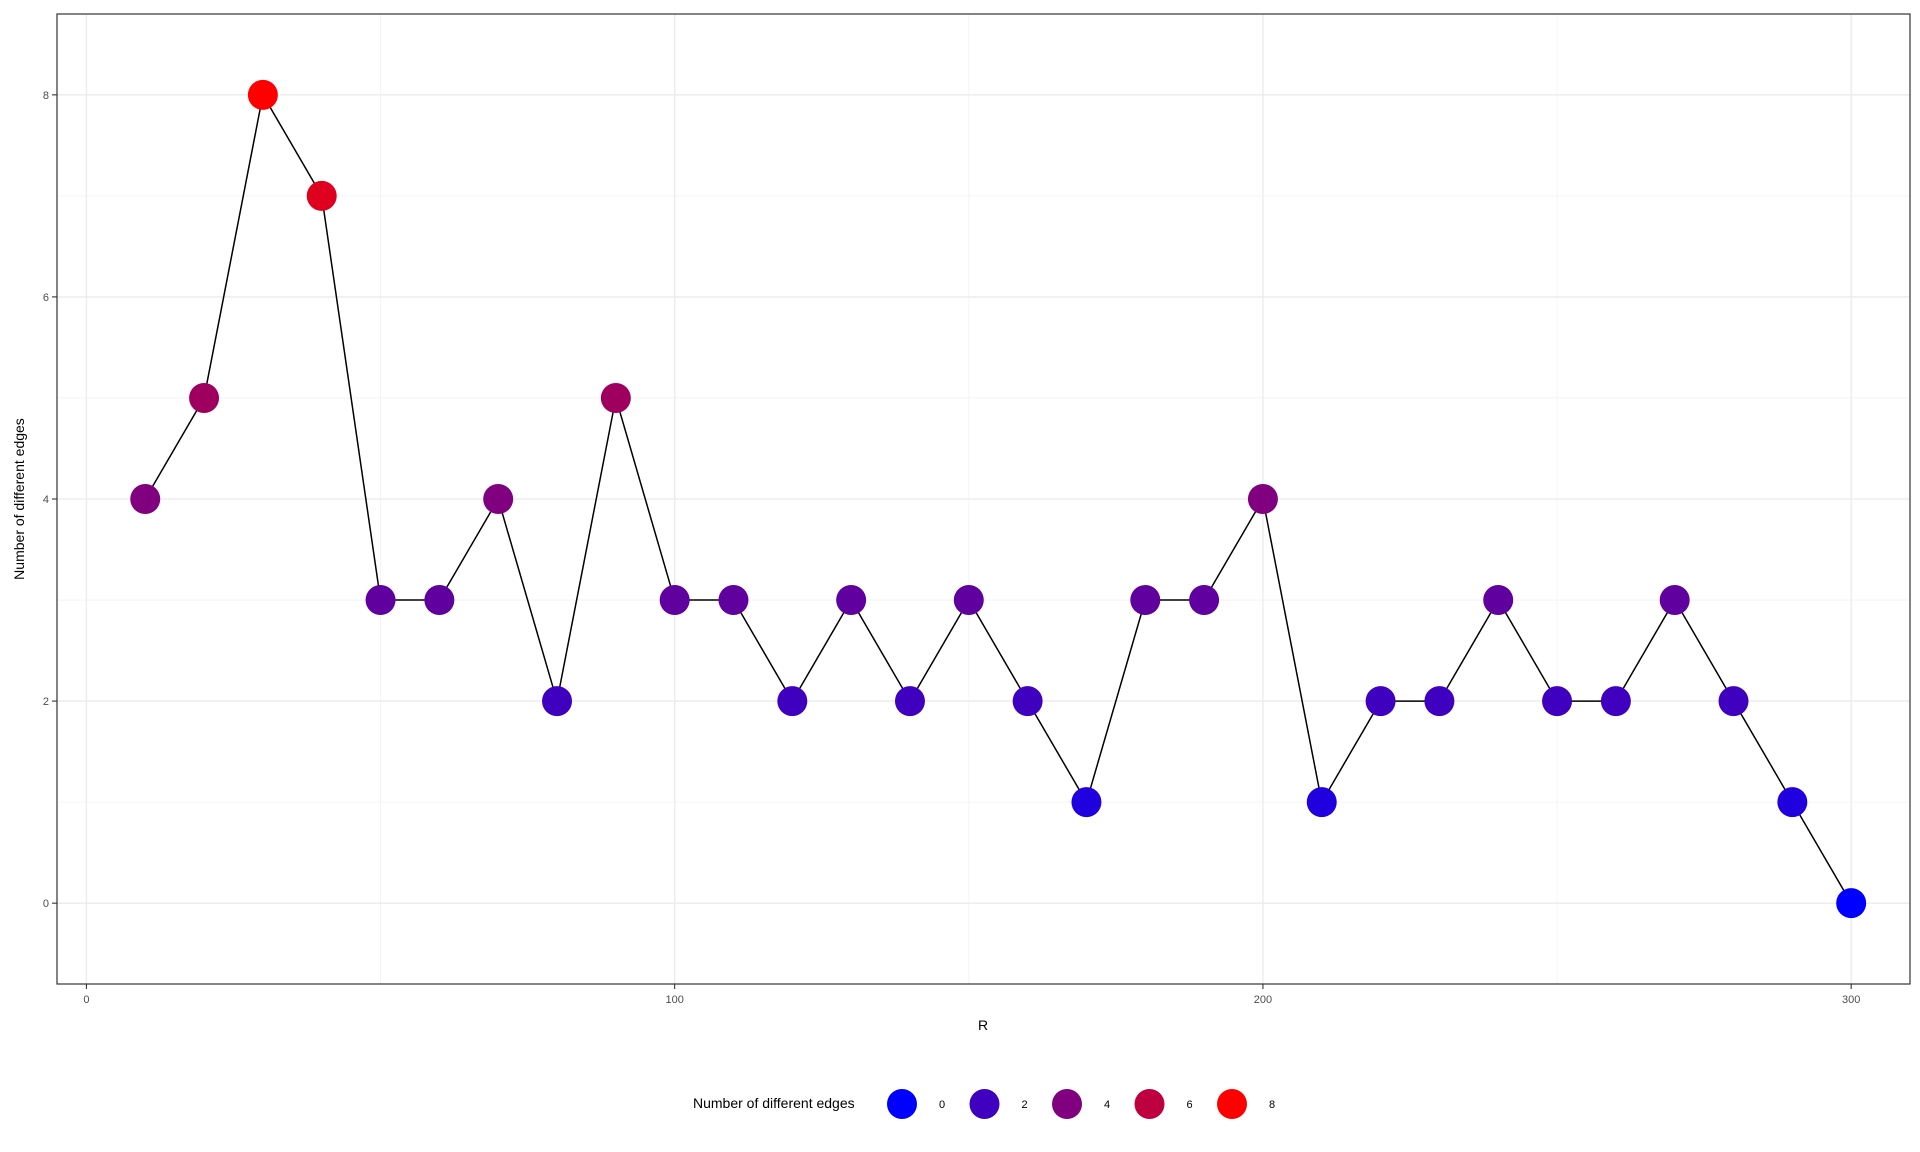 Image resolution: width=1920 pixels, height=1152 pixels. What do you see at coordinates (86, 1000) in the screenshot?
I see `x-tick-label: 0` at bounding box center [86, 1000].